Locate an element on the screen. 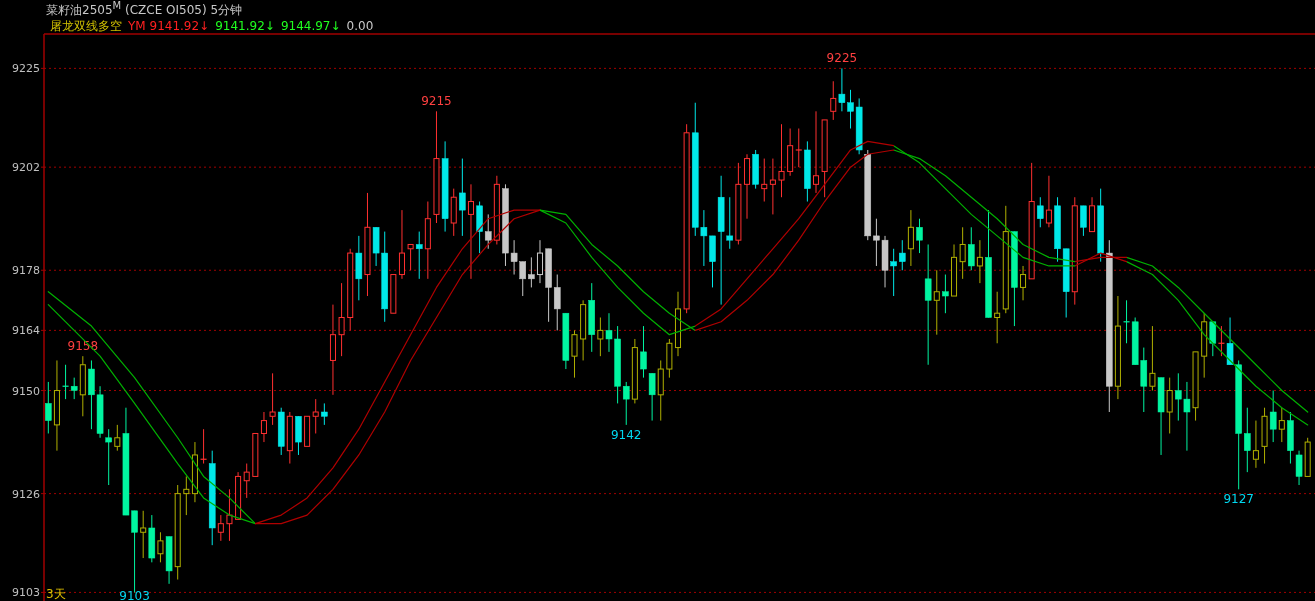  y-tick-label: 9202 is located at coordinates (26, 168).